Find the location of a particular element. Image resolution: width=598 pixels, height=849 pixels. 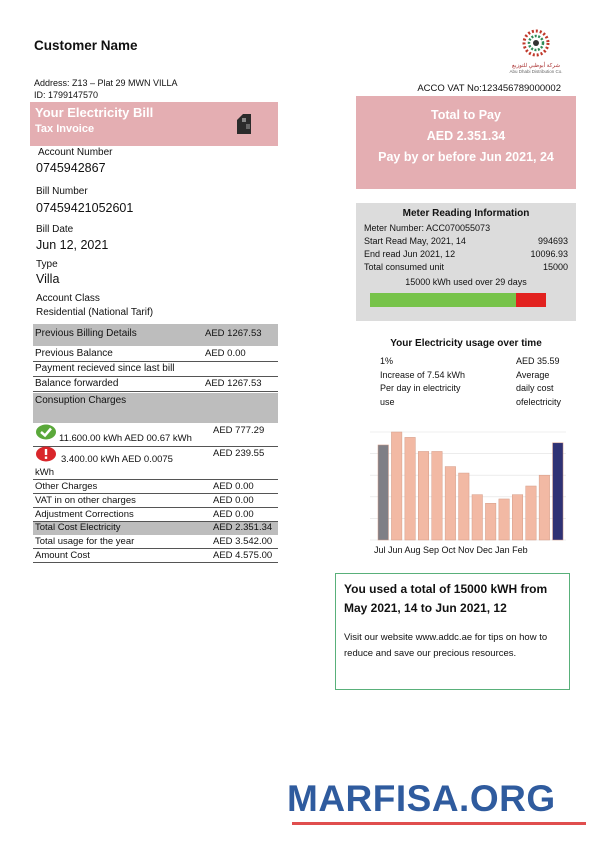

usage-title: Your Electricity usage over time is located at coordinates (466, 343).